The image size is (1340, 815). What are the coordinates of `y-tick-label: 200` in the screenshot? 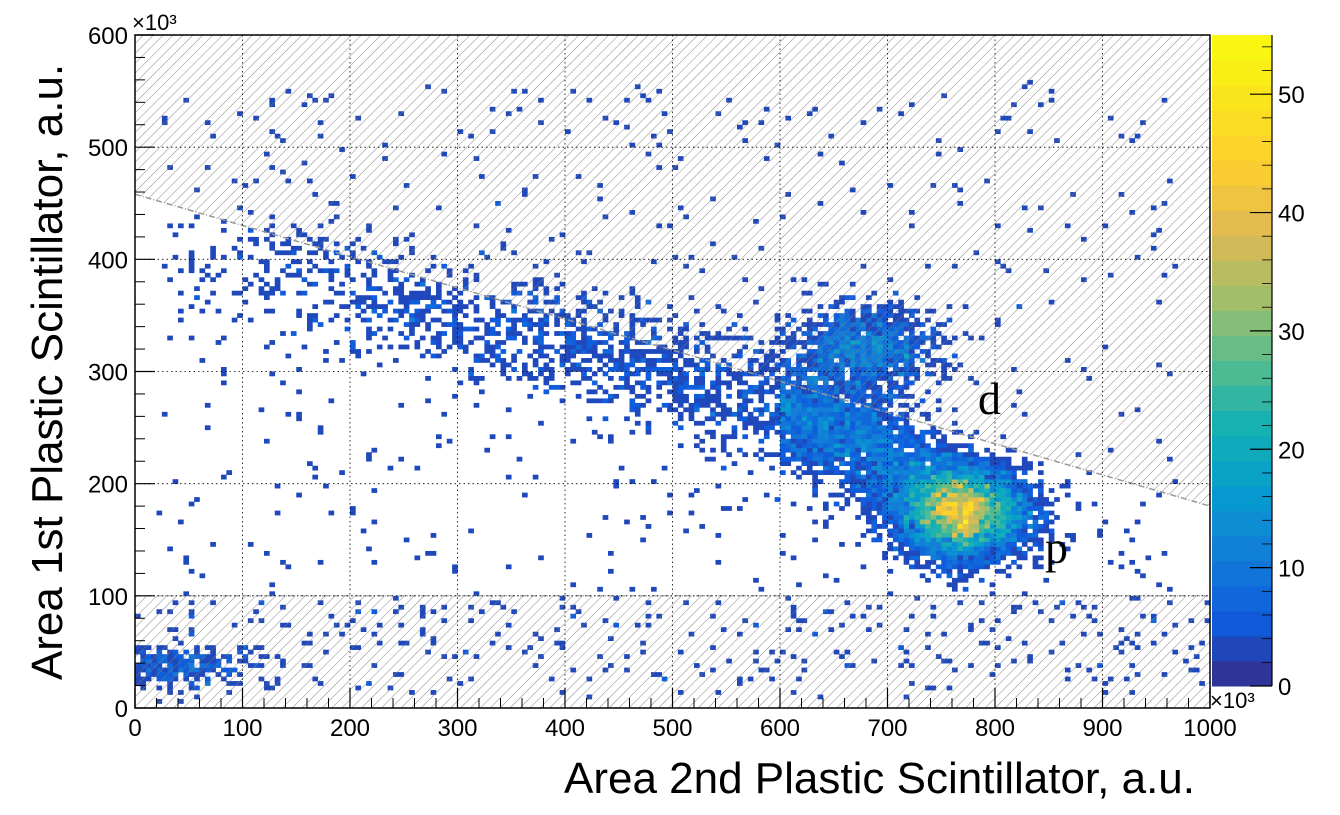 It's located at (108, 485).